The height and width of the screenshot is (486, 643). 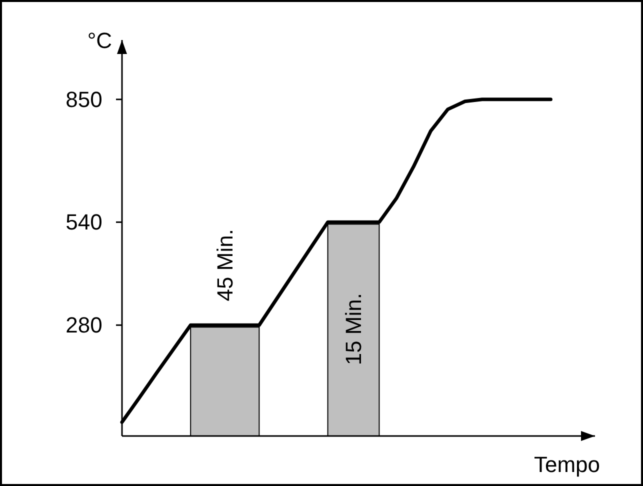 What do you see at coordinates (84, 99) in the screenshot?
I see `y-tick-label: 850` at bounding box center [84, 99].